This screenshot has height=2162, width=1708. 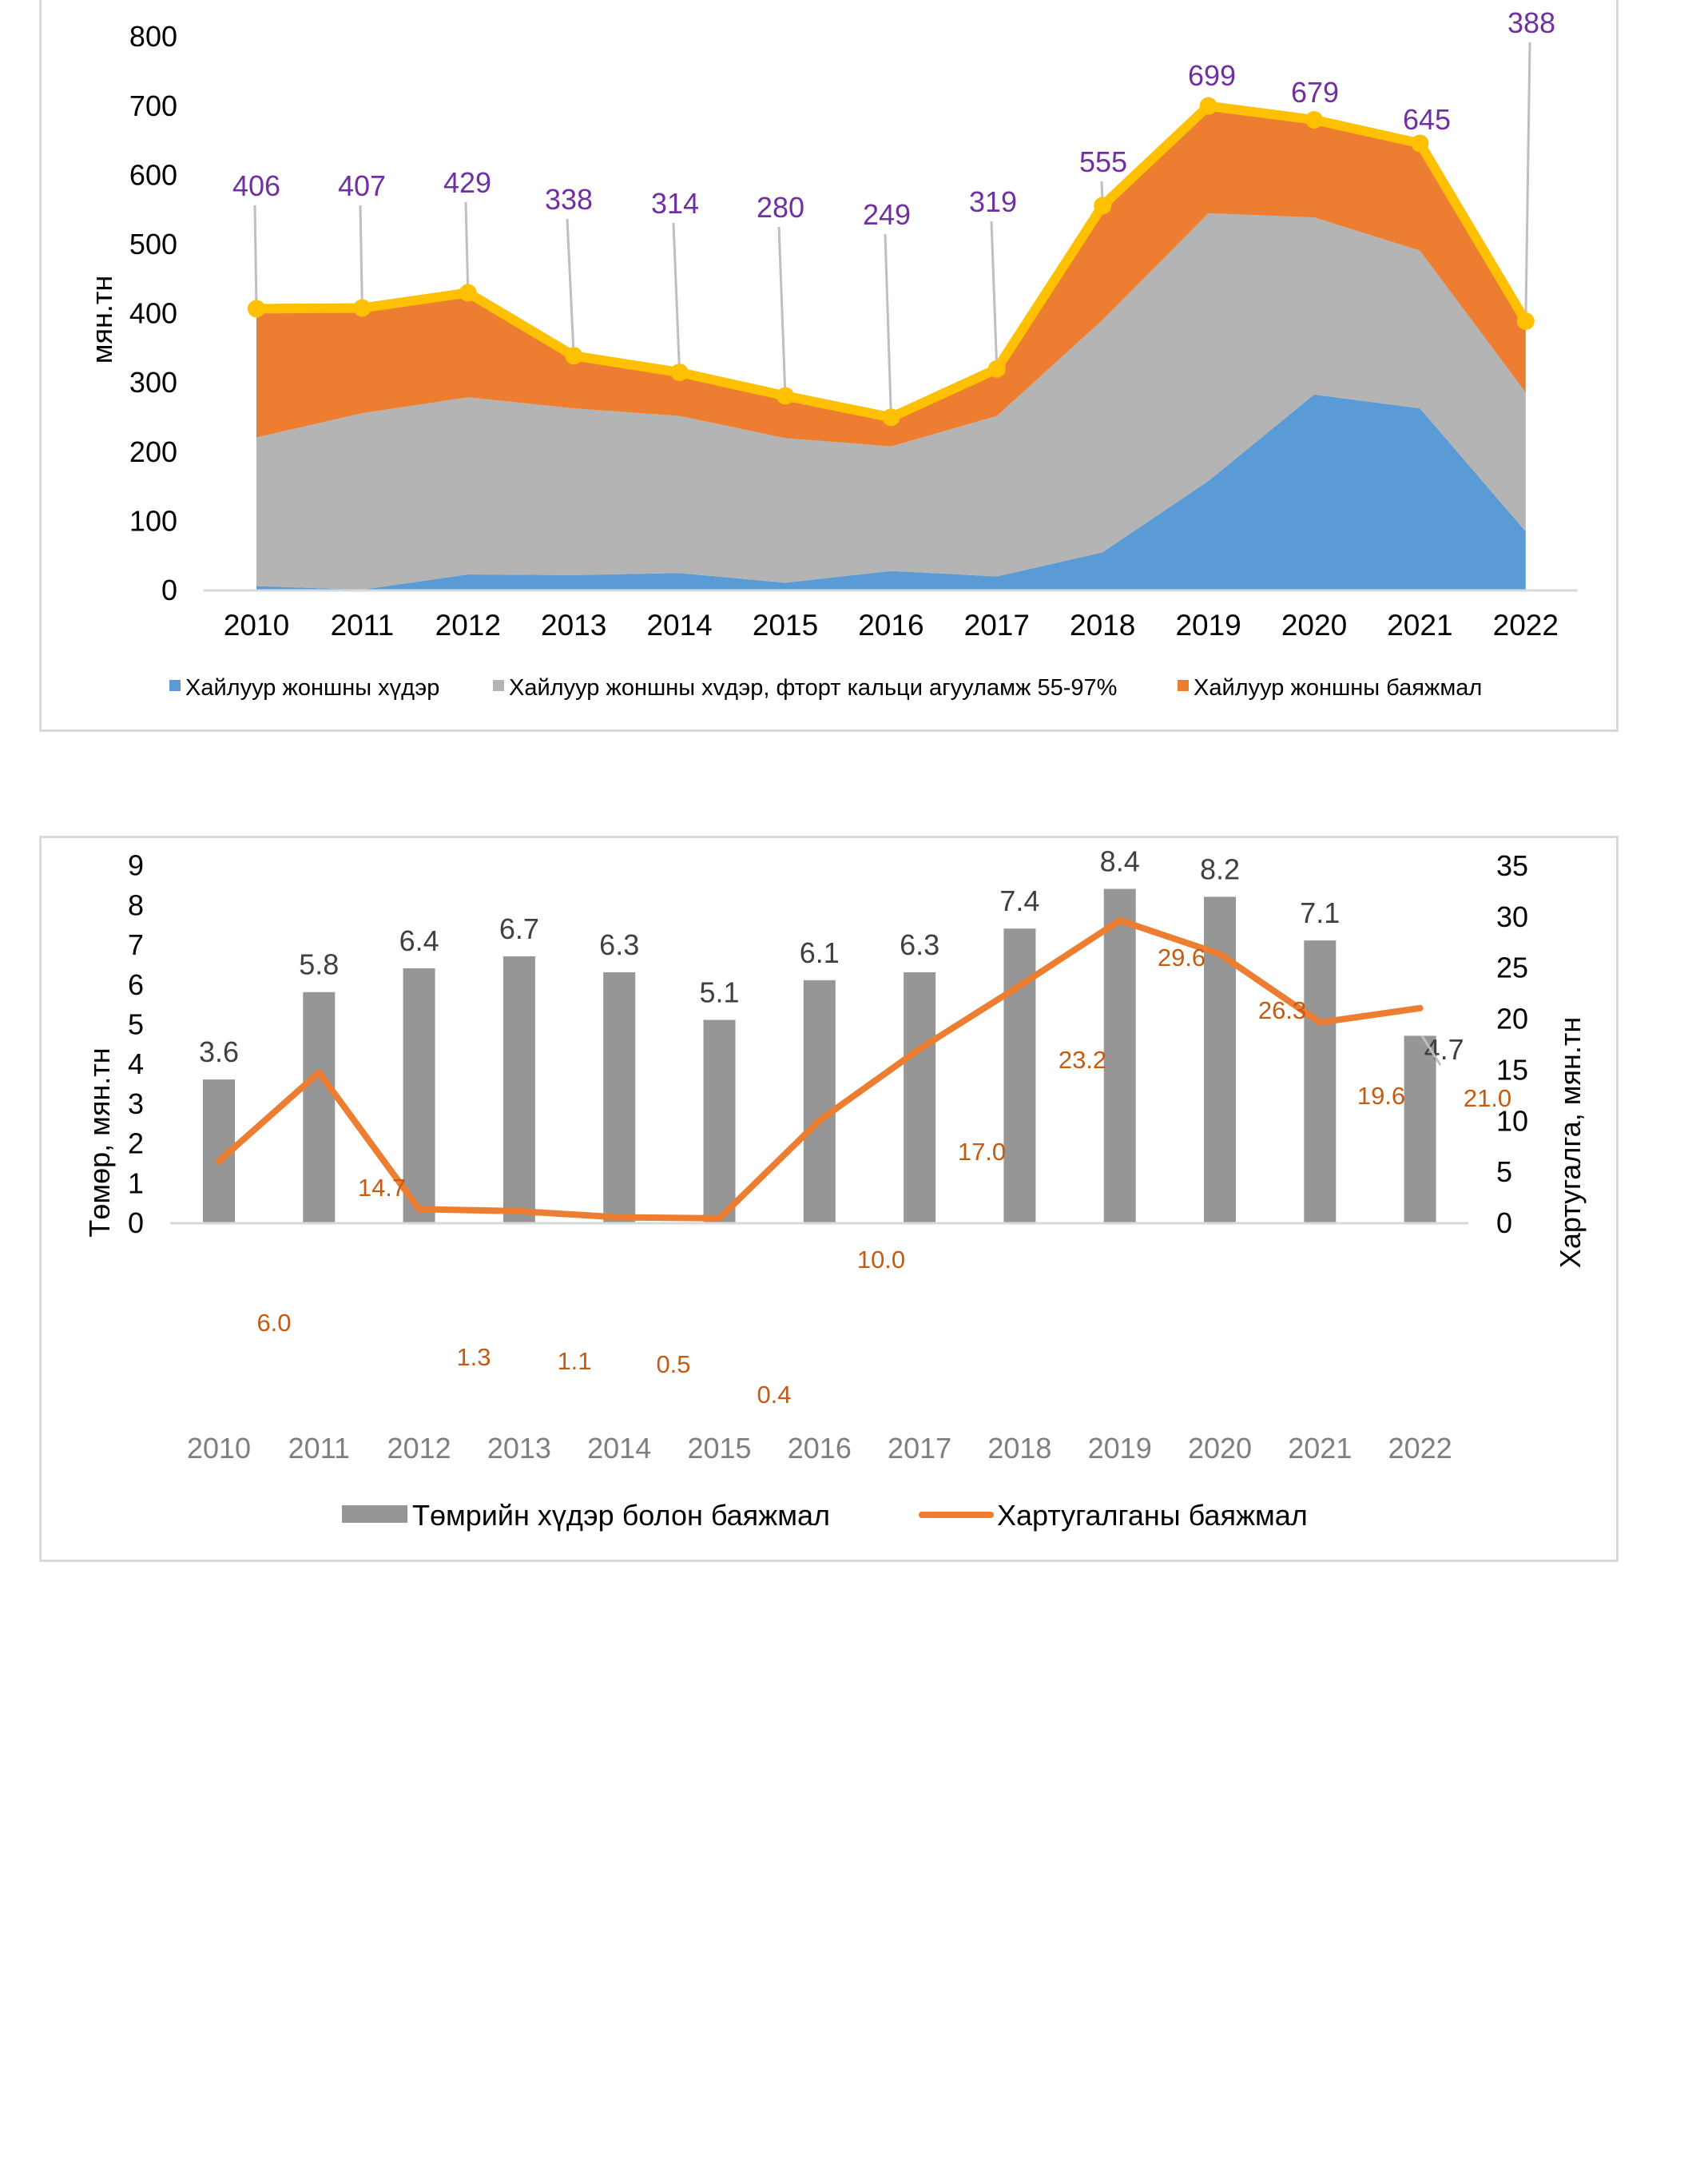 What do you see at coordinates (374, 1514) in the screenshot?
I see `legend-swatch-bar` at bounding box center [374, 1514].